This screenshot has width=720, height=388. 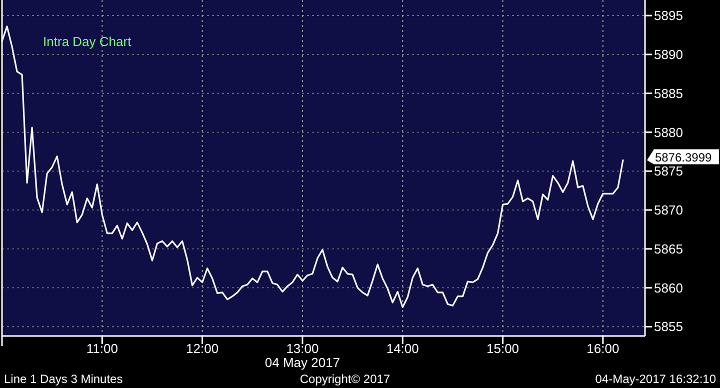 What do you see at coordinates (668, 16) in the screenshot?
I see `y-tick-label: 5895` at bounding box center [668, 16].